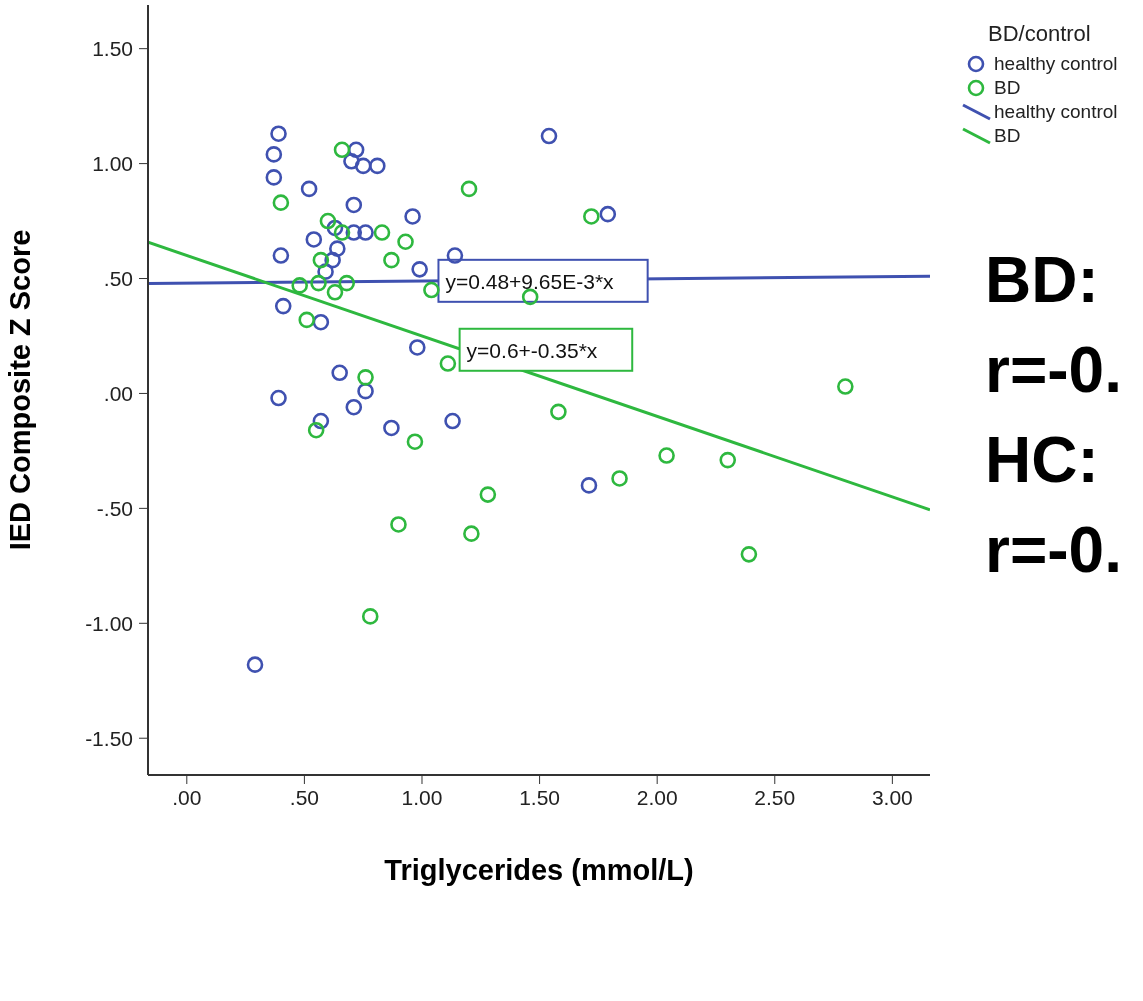 Image resolution: width=1143 pixels, height=1001 pixels. What do you see at coordinates (530, 281) in the screenshot?
I see `annotation: y=0.48+9.65E-3*x` at bounding box center [530, 281].